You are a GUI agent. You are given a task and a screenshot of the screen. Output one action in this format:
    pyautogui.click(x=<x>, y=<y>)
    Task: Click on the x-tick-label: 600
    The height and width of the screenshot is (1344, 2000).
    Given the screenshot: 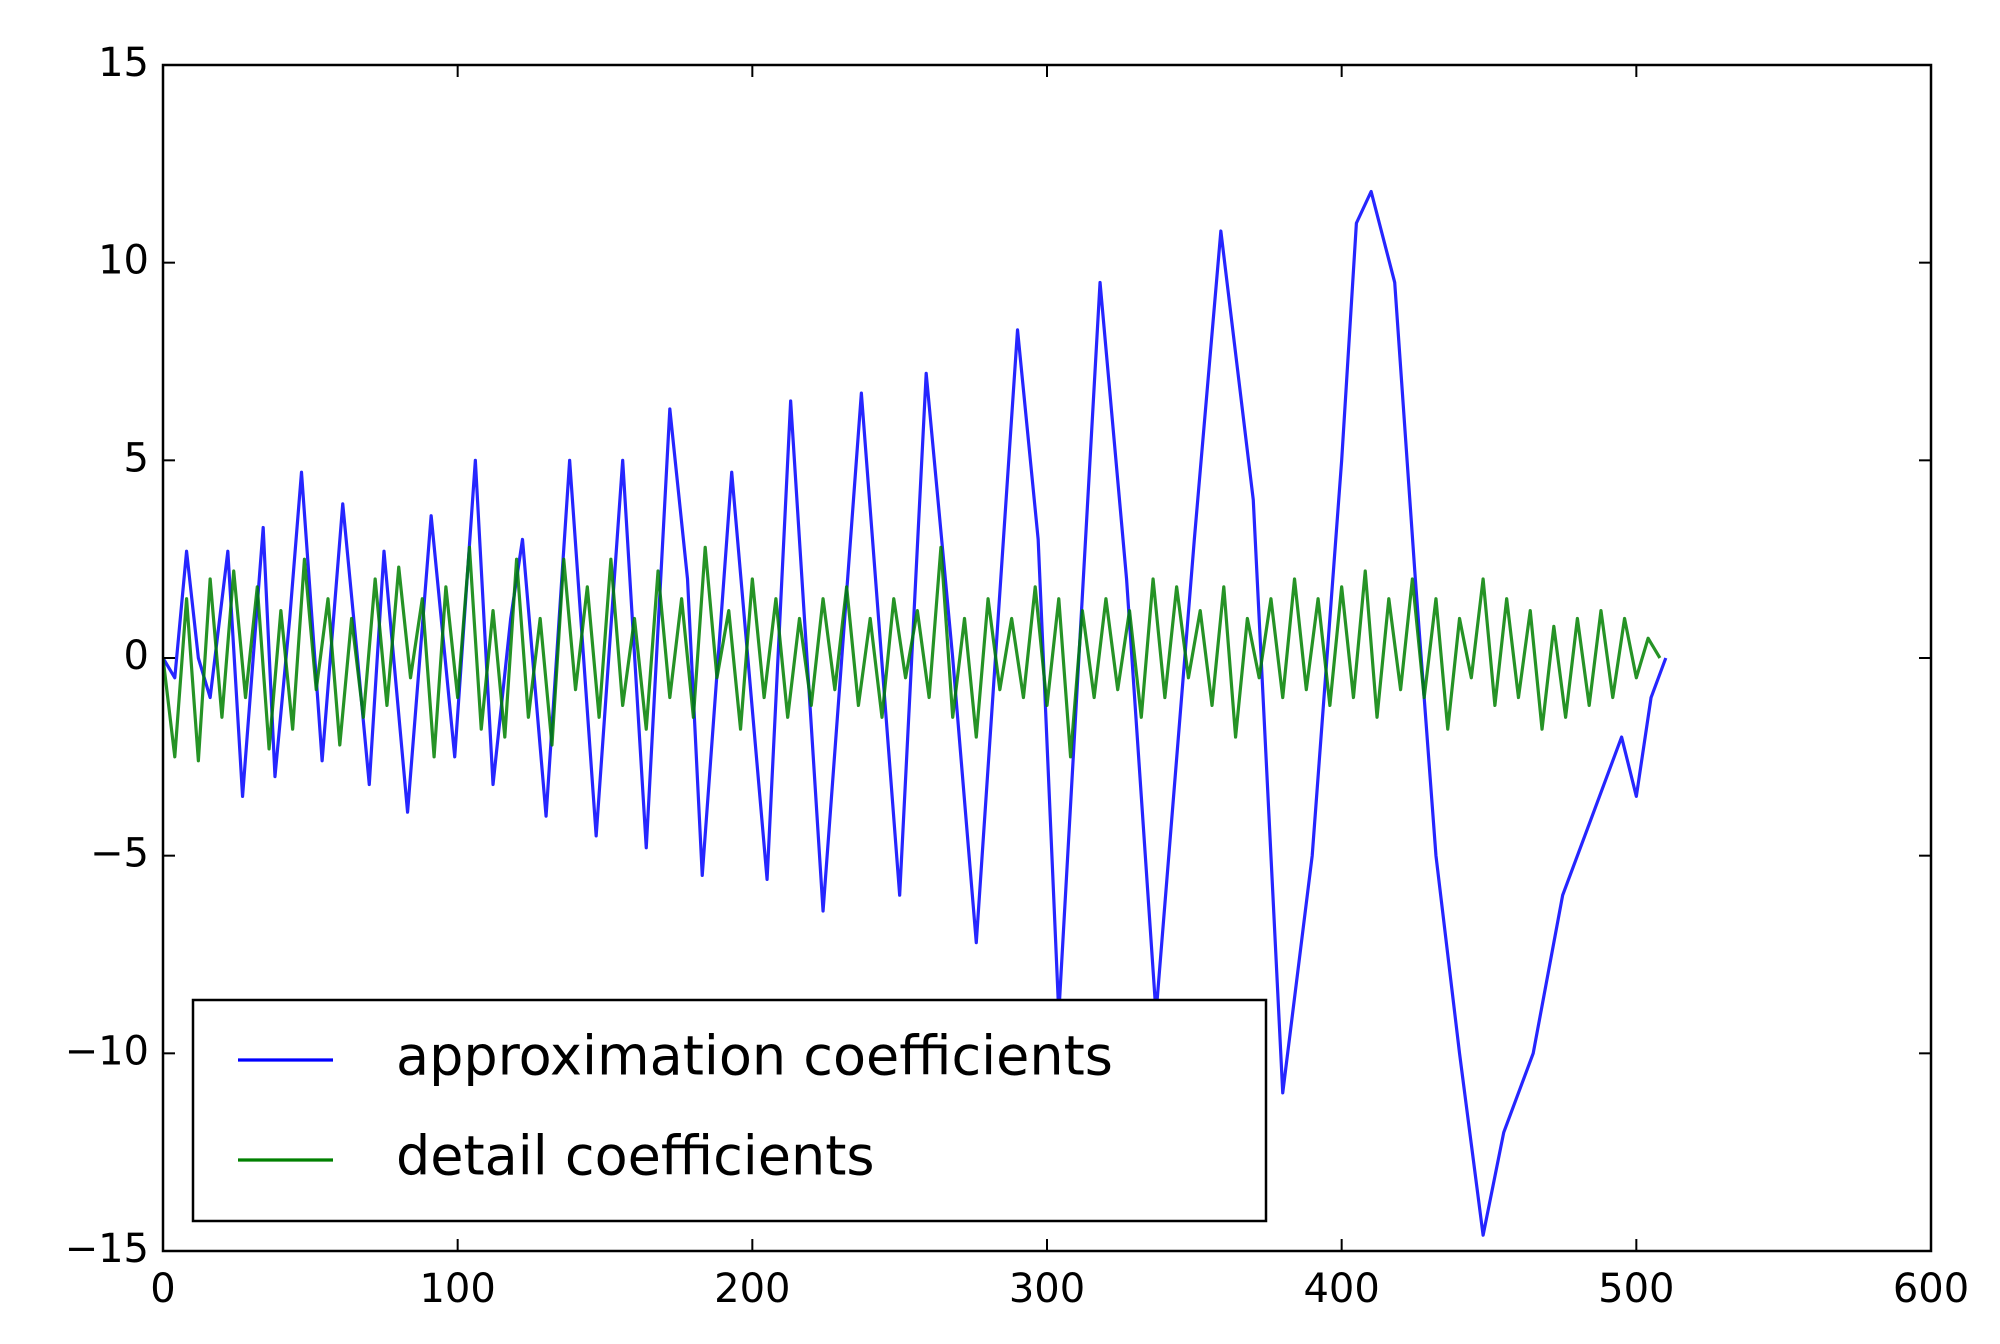 What is the action you would take?
    pyautogui.click(x=1931, y=1289)
    